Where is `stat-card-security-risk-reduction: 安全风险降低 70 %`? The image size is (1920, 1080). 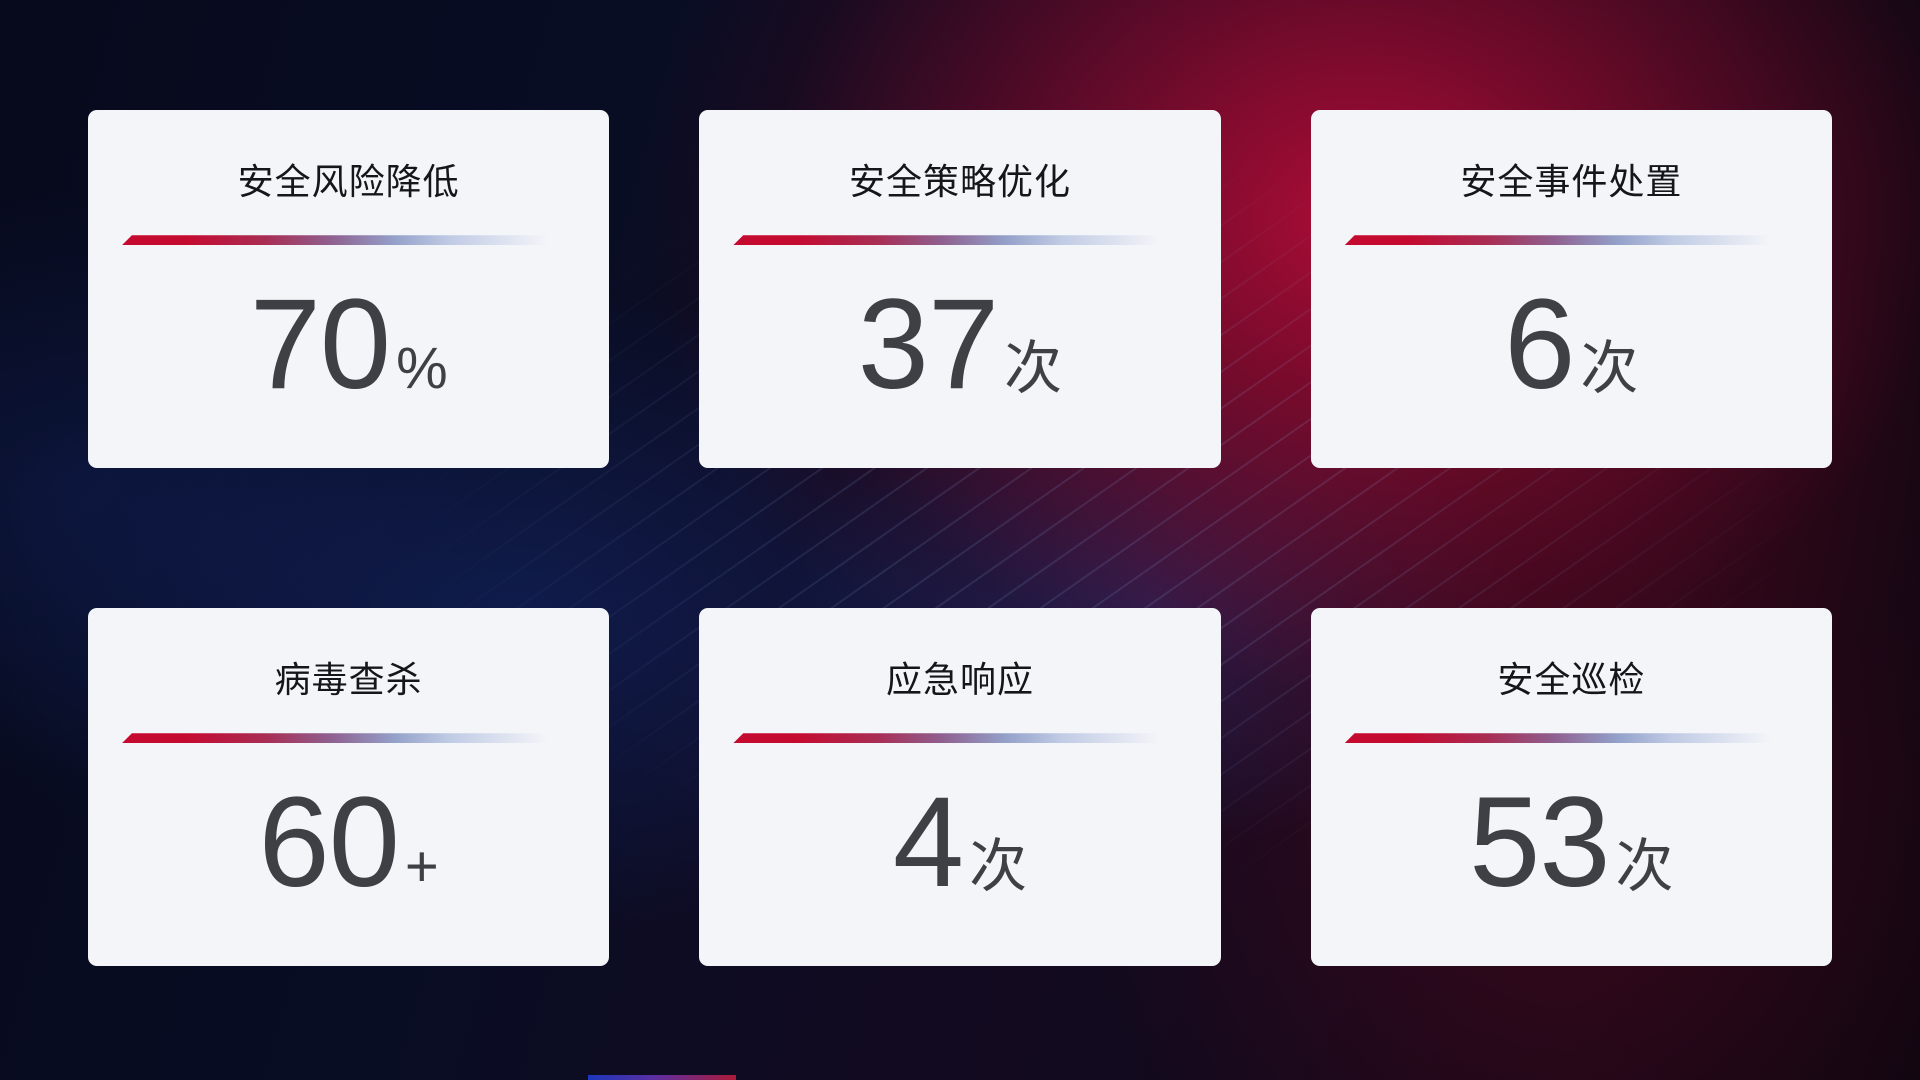 stat-card-security-risk-reduction: 安全风险降低 70 % is located at coordinates (349, 289).